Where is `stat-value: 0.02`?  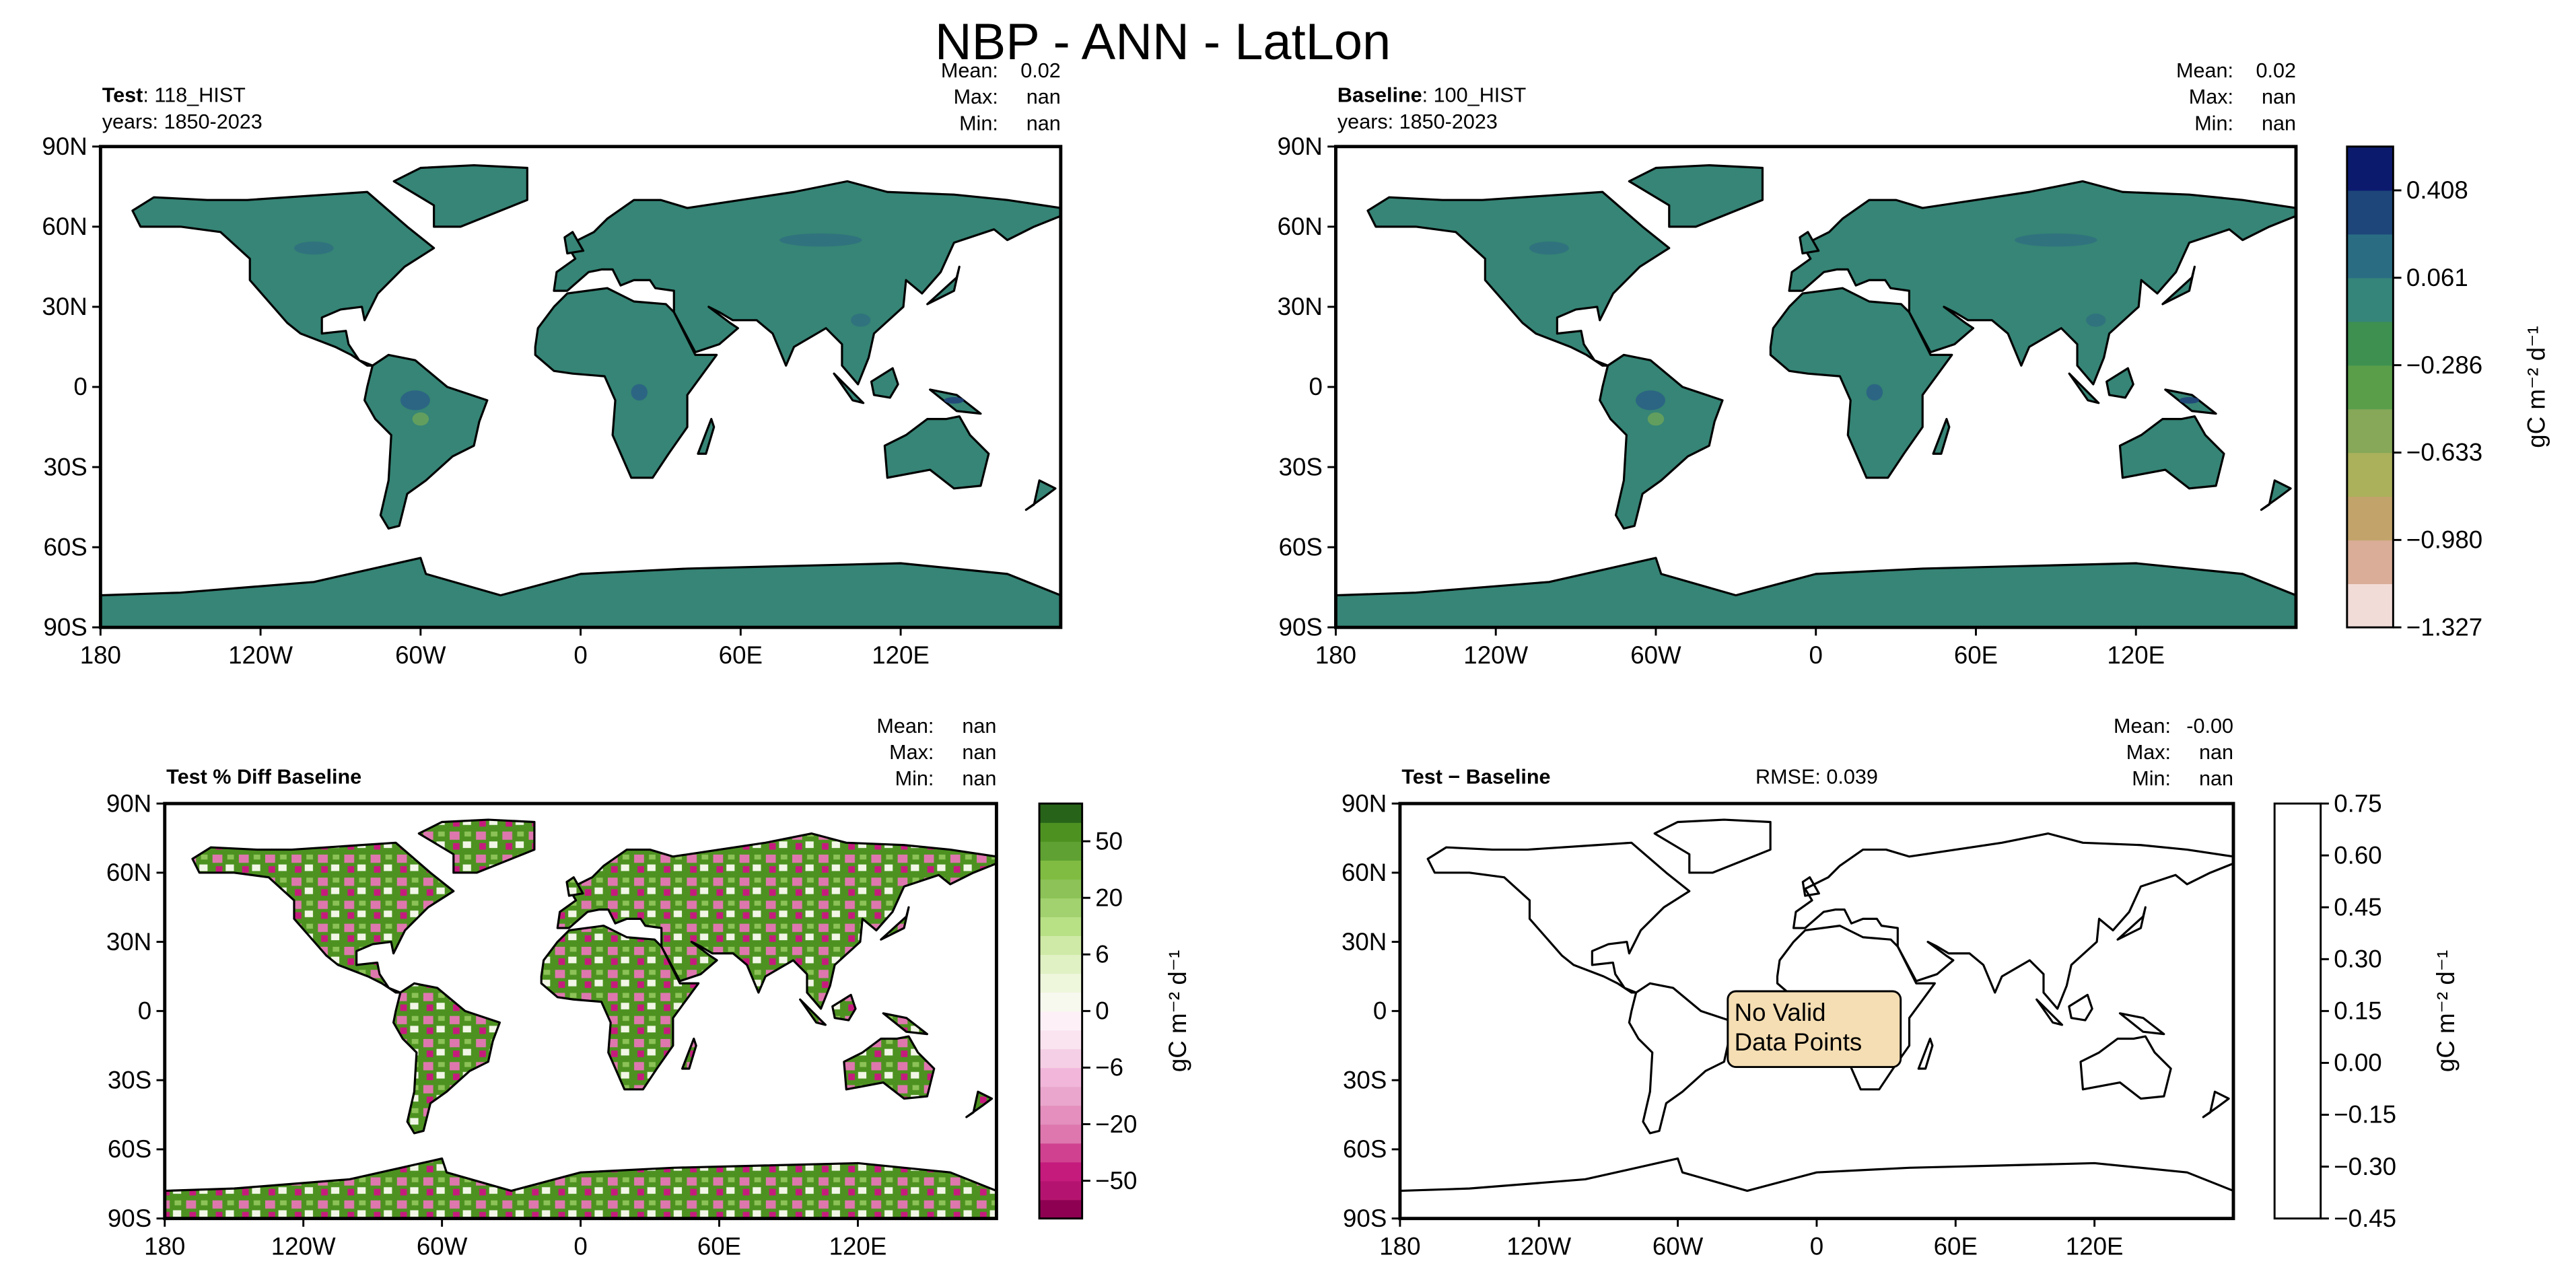
stat-value: 0.02 is located at coordinates (2276, 70).